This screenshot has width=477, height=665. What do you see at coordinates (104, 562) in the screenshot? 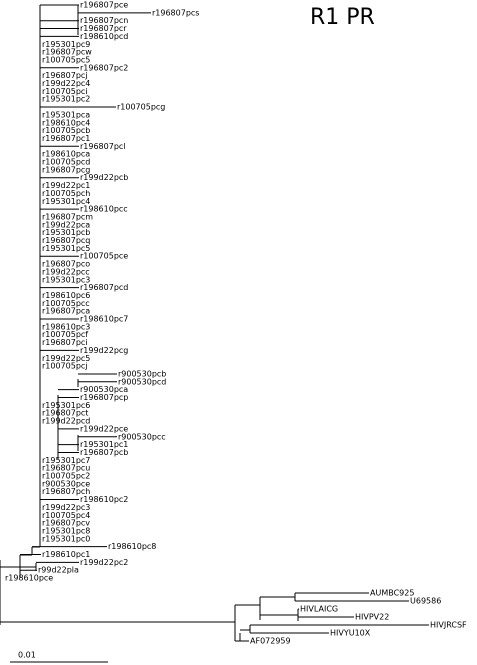
I see `leaf-label: r199d22pc2` at bounding box center [104, 562].